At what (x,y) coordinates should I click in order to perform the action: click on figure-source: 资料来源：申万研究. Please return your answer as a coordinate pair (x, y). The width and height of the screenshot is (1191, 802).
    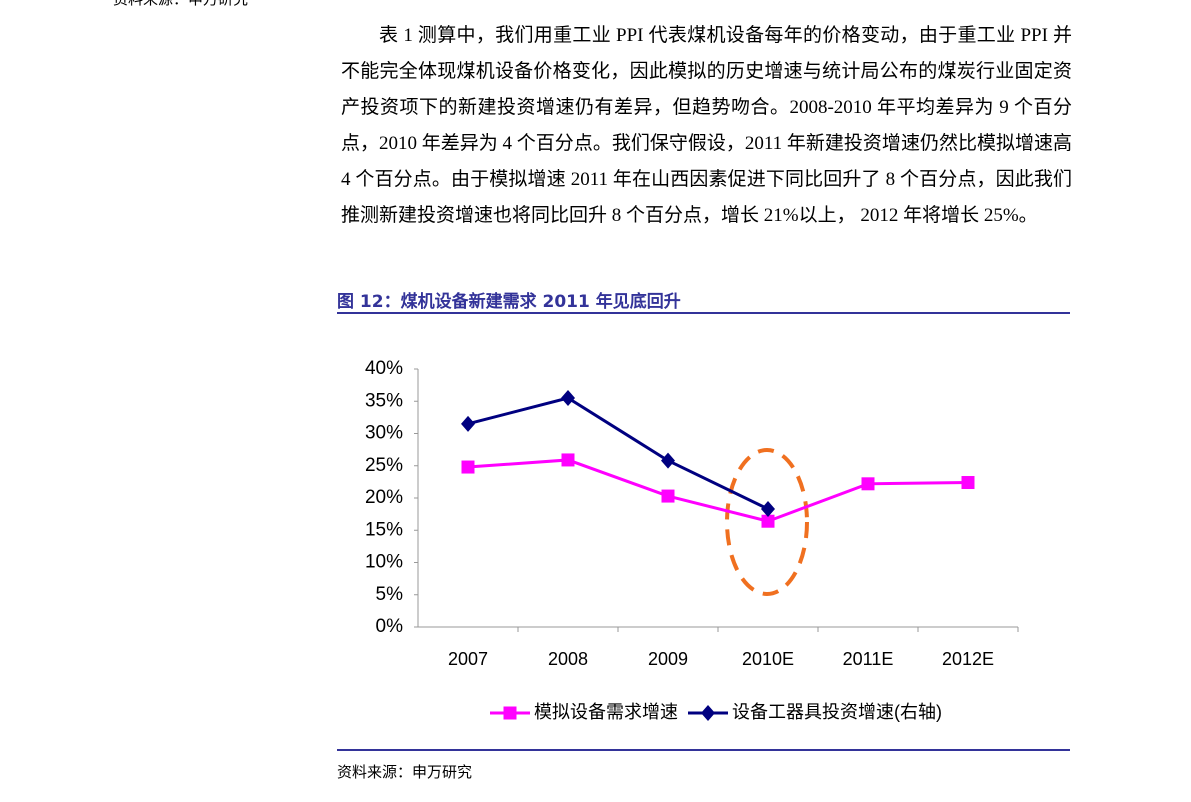
    Looking at the image, I should click on (405, 772).